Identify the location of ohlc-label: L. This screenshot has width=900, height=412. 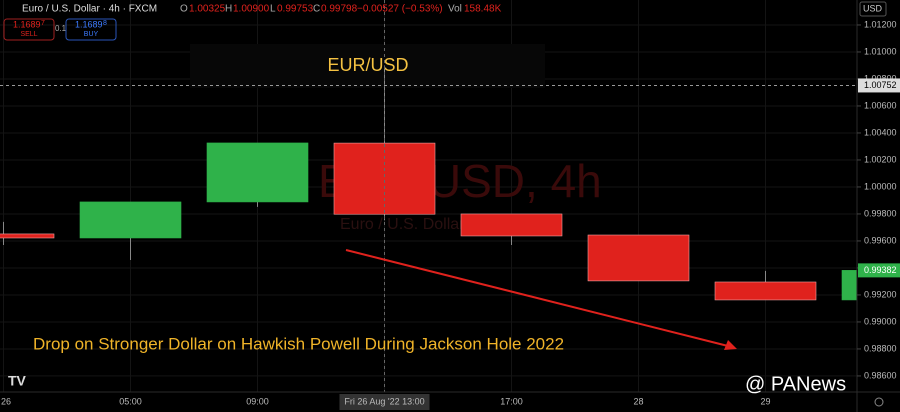
(273, 9).